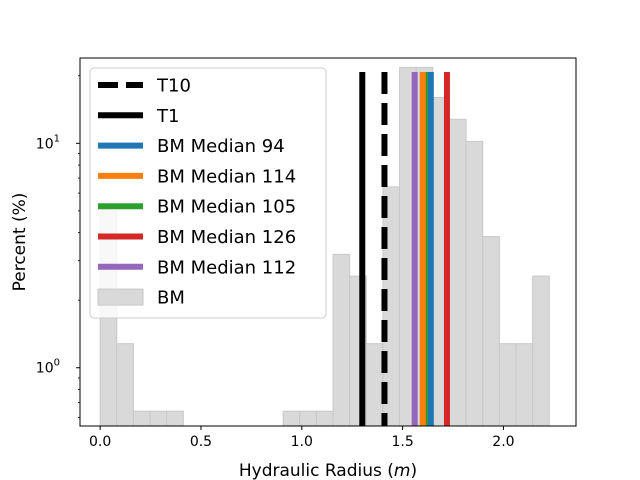  Describe the element at coordinates (404, 249) in the screenshot. I see `median-lines` at that location.